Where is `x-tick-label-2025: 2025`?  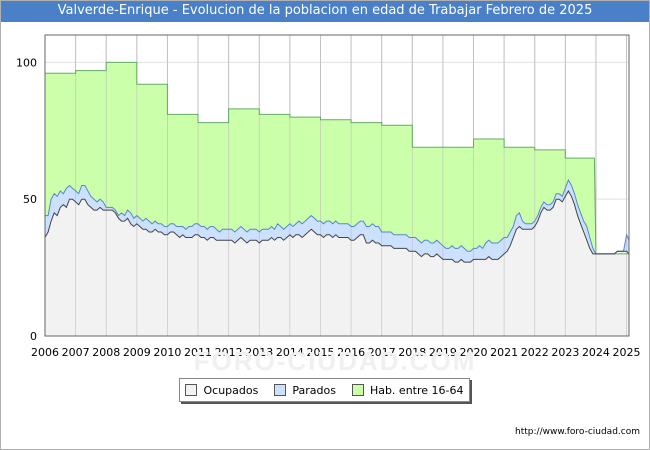 x-tick-label-2025: 2025 is located at coordinates (627, 352).